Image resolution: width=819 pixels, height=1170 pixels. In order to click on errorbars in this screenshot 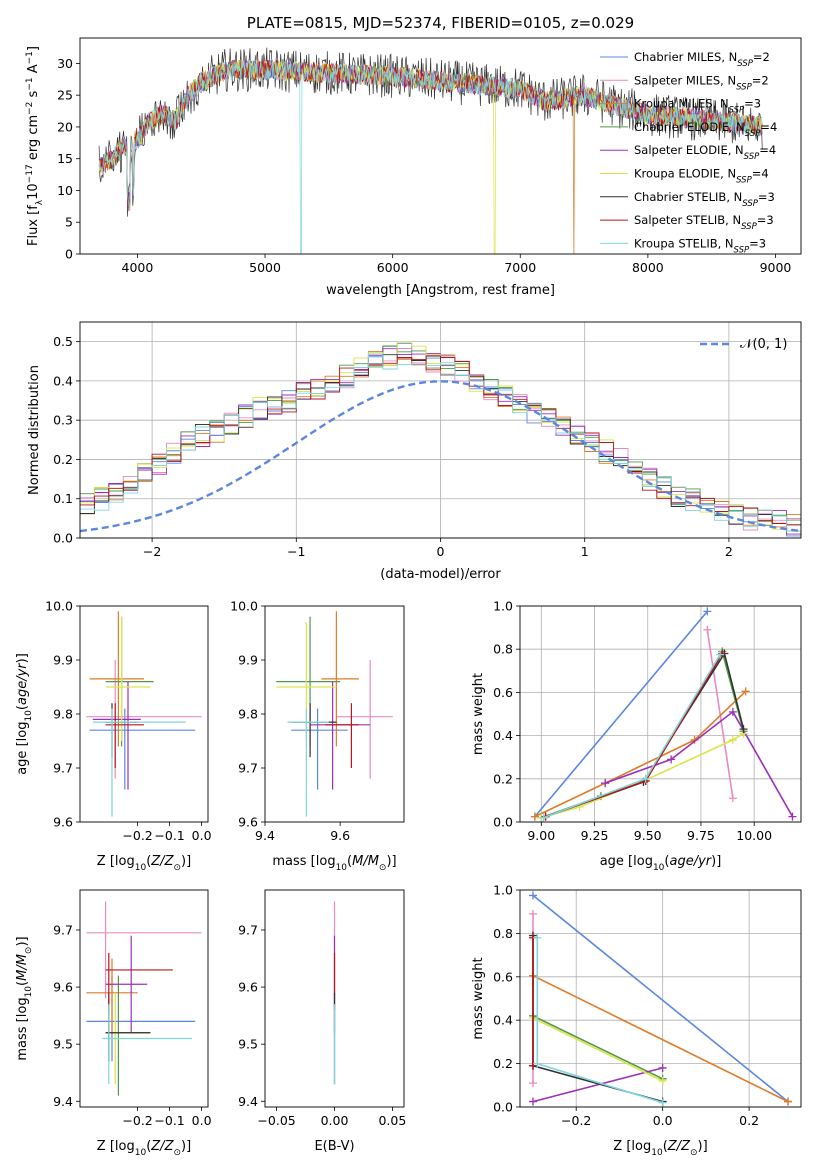, I will do `click(334, 714)`.